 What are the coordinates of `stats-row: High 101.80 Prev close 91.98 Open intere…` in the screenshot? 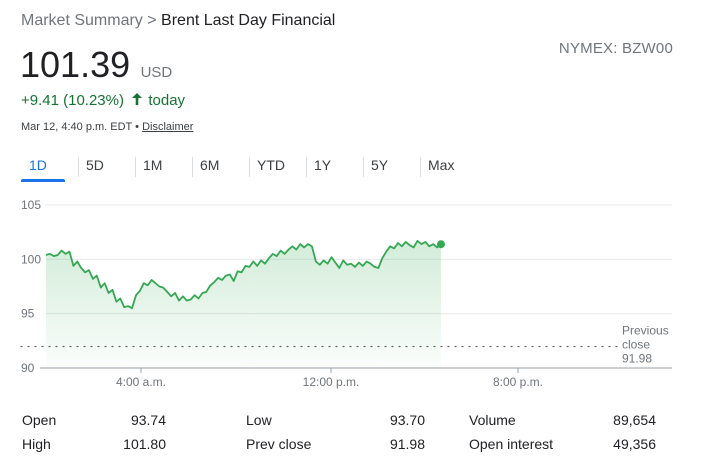 It's located at (342, 448).